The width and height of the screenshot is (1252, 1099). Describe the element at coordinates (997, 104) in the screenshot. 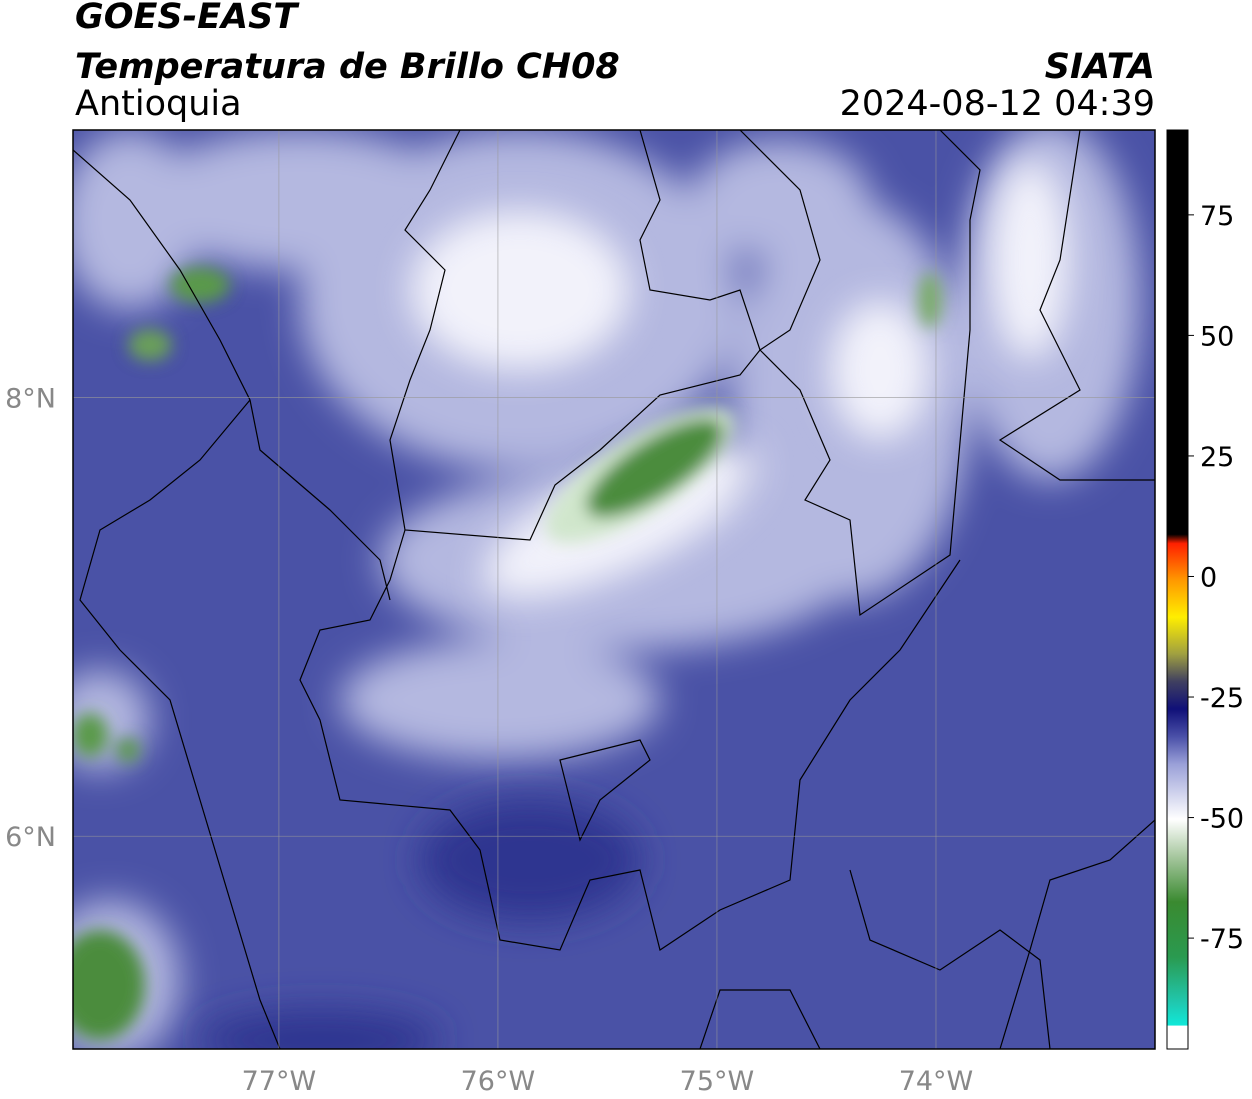

I see `datetime: 2024-08-12 04:39` at that location.